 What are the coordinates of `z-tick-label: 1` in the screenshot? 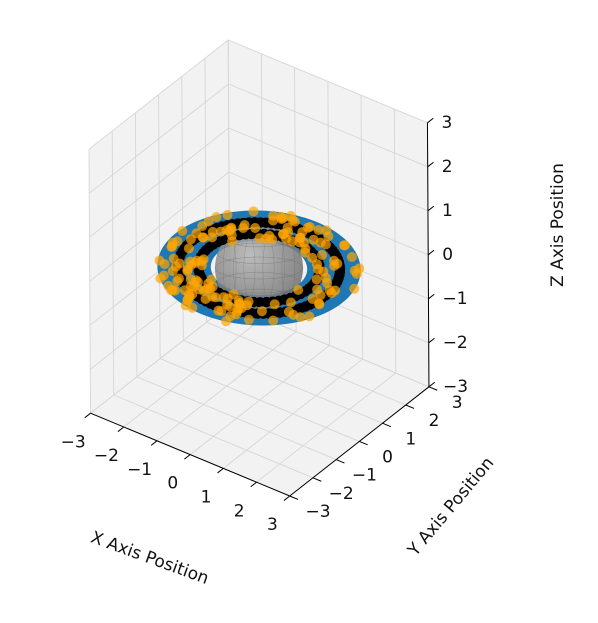 It's located at (447, 211).